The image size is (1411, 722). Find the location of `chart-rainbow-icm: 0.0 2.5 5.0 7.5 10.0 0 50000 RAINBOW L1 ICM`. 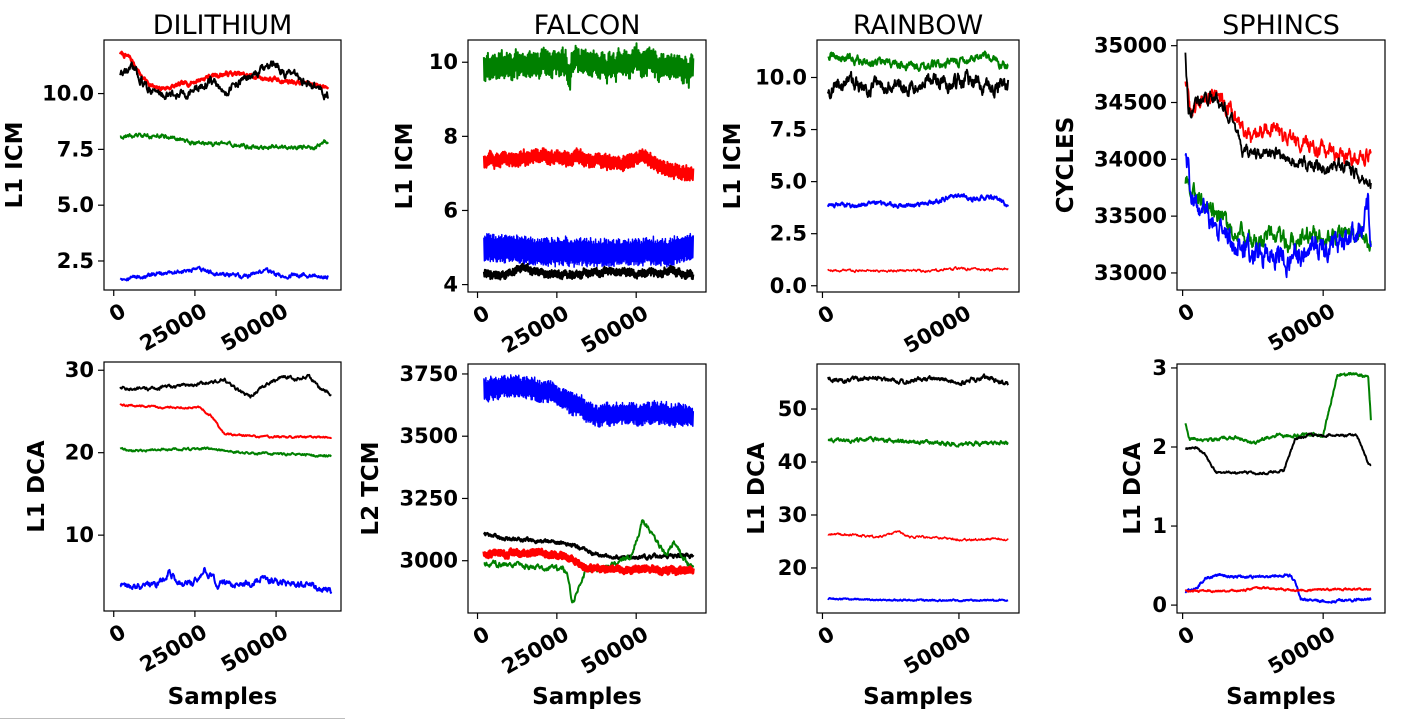

chart-rainbow-icm: 0.0 2.5 5.0 7.5 10.0 0 50000 RAINBOW L1 ICM is located at coordinates (870, 184).